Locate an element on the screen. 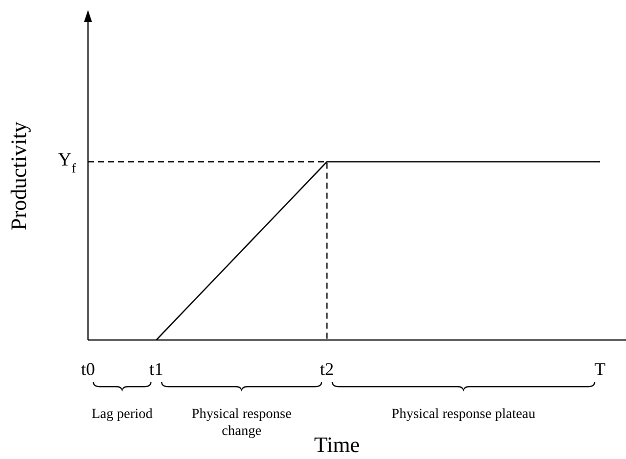 This screenshot has height=459, width=626. x-tick-label: t2 is located at coordinates (327, 369).